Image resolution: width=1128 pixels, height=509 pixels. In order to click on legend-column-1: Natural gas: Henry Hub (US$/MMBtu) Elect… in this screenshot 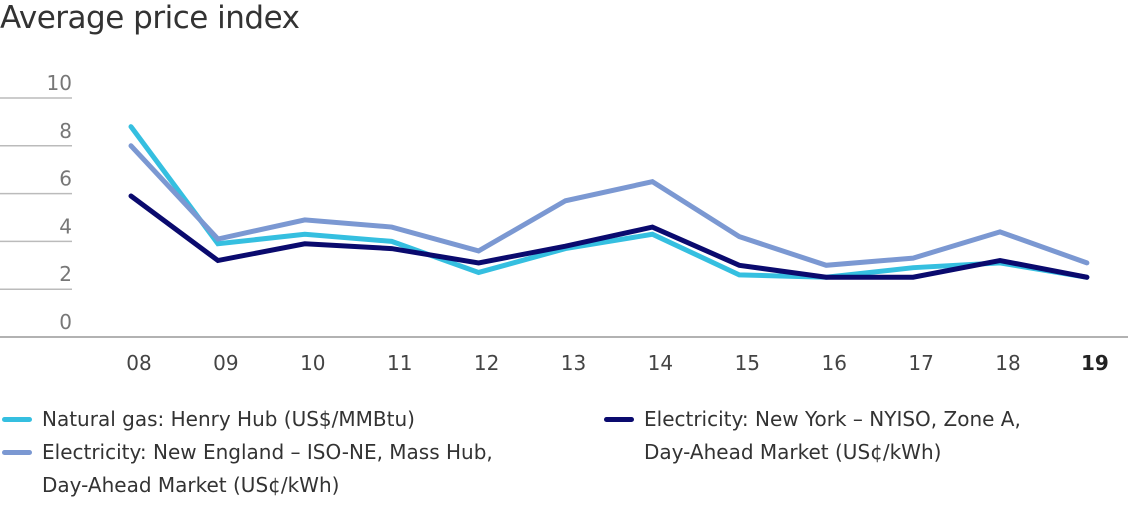, I will do `click(246, 452)`.